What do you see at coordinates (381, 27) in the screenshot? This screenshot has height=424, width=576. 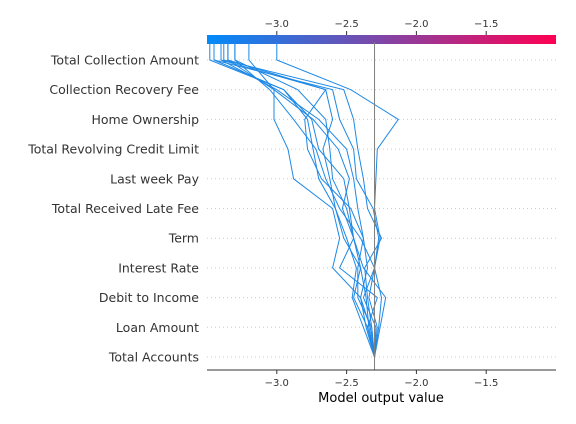 I see `top-axis: −3.0 −2.5 −2.0 −1.5` at bounding box center [381, 27].